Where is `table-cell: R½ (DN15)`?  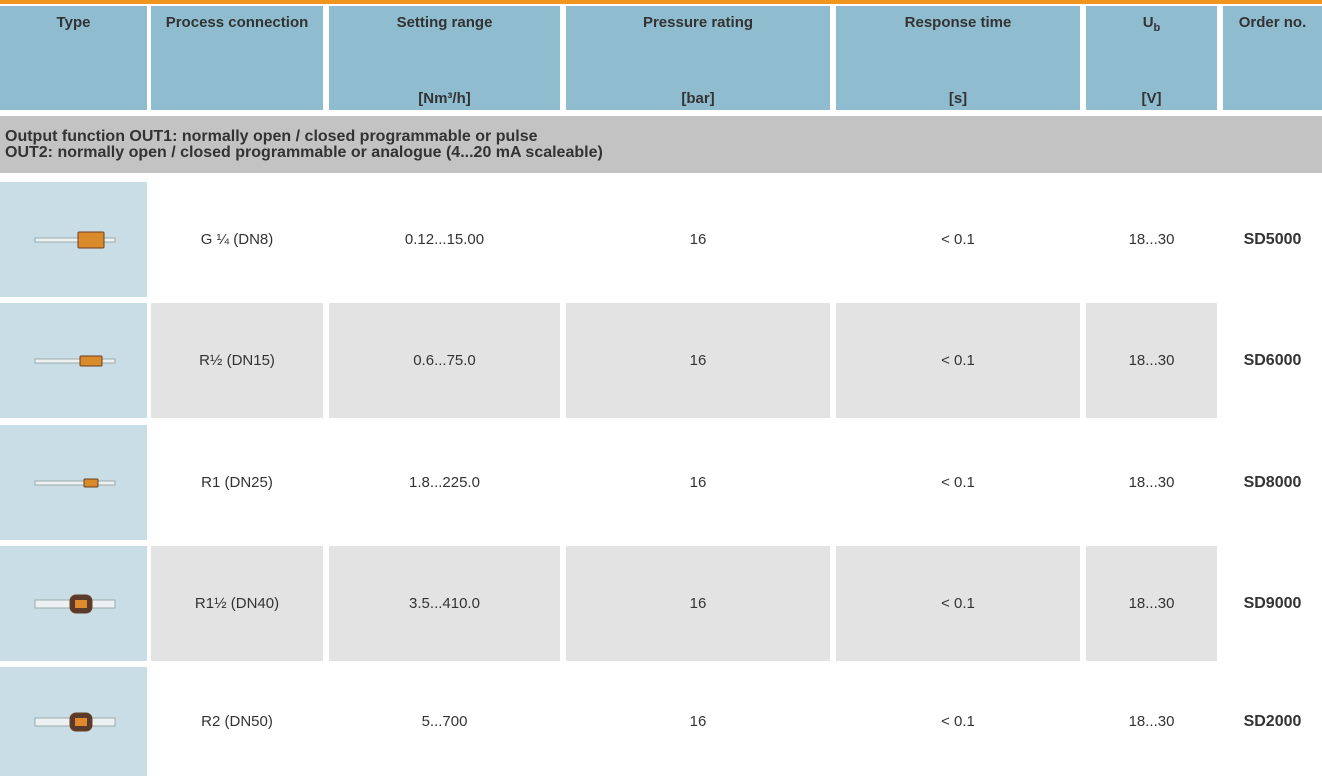 table-cell: R½ (DN15) is located at coordinates (237, 360).